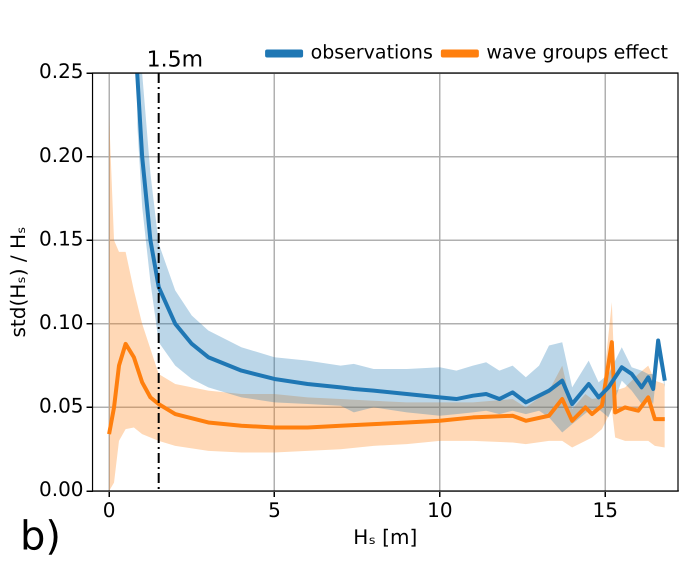  What do you see at coordinates (61, 154) in the screenshot?
I see `y-tick-label: 0.20` at bounding box center [61, 154].